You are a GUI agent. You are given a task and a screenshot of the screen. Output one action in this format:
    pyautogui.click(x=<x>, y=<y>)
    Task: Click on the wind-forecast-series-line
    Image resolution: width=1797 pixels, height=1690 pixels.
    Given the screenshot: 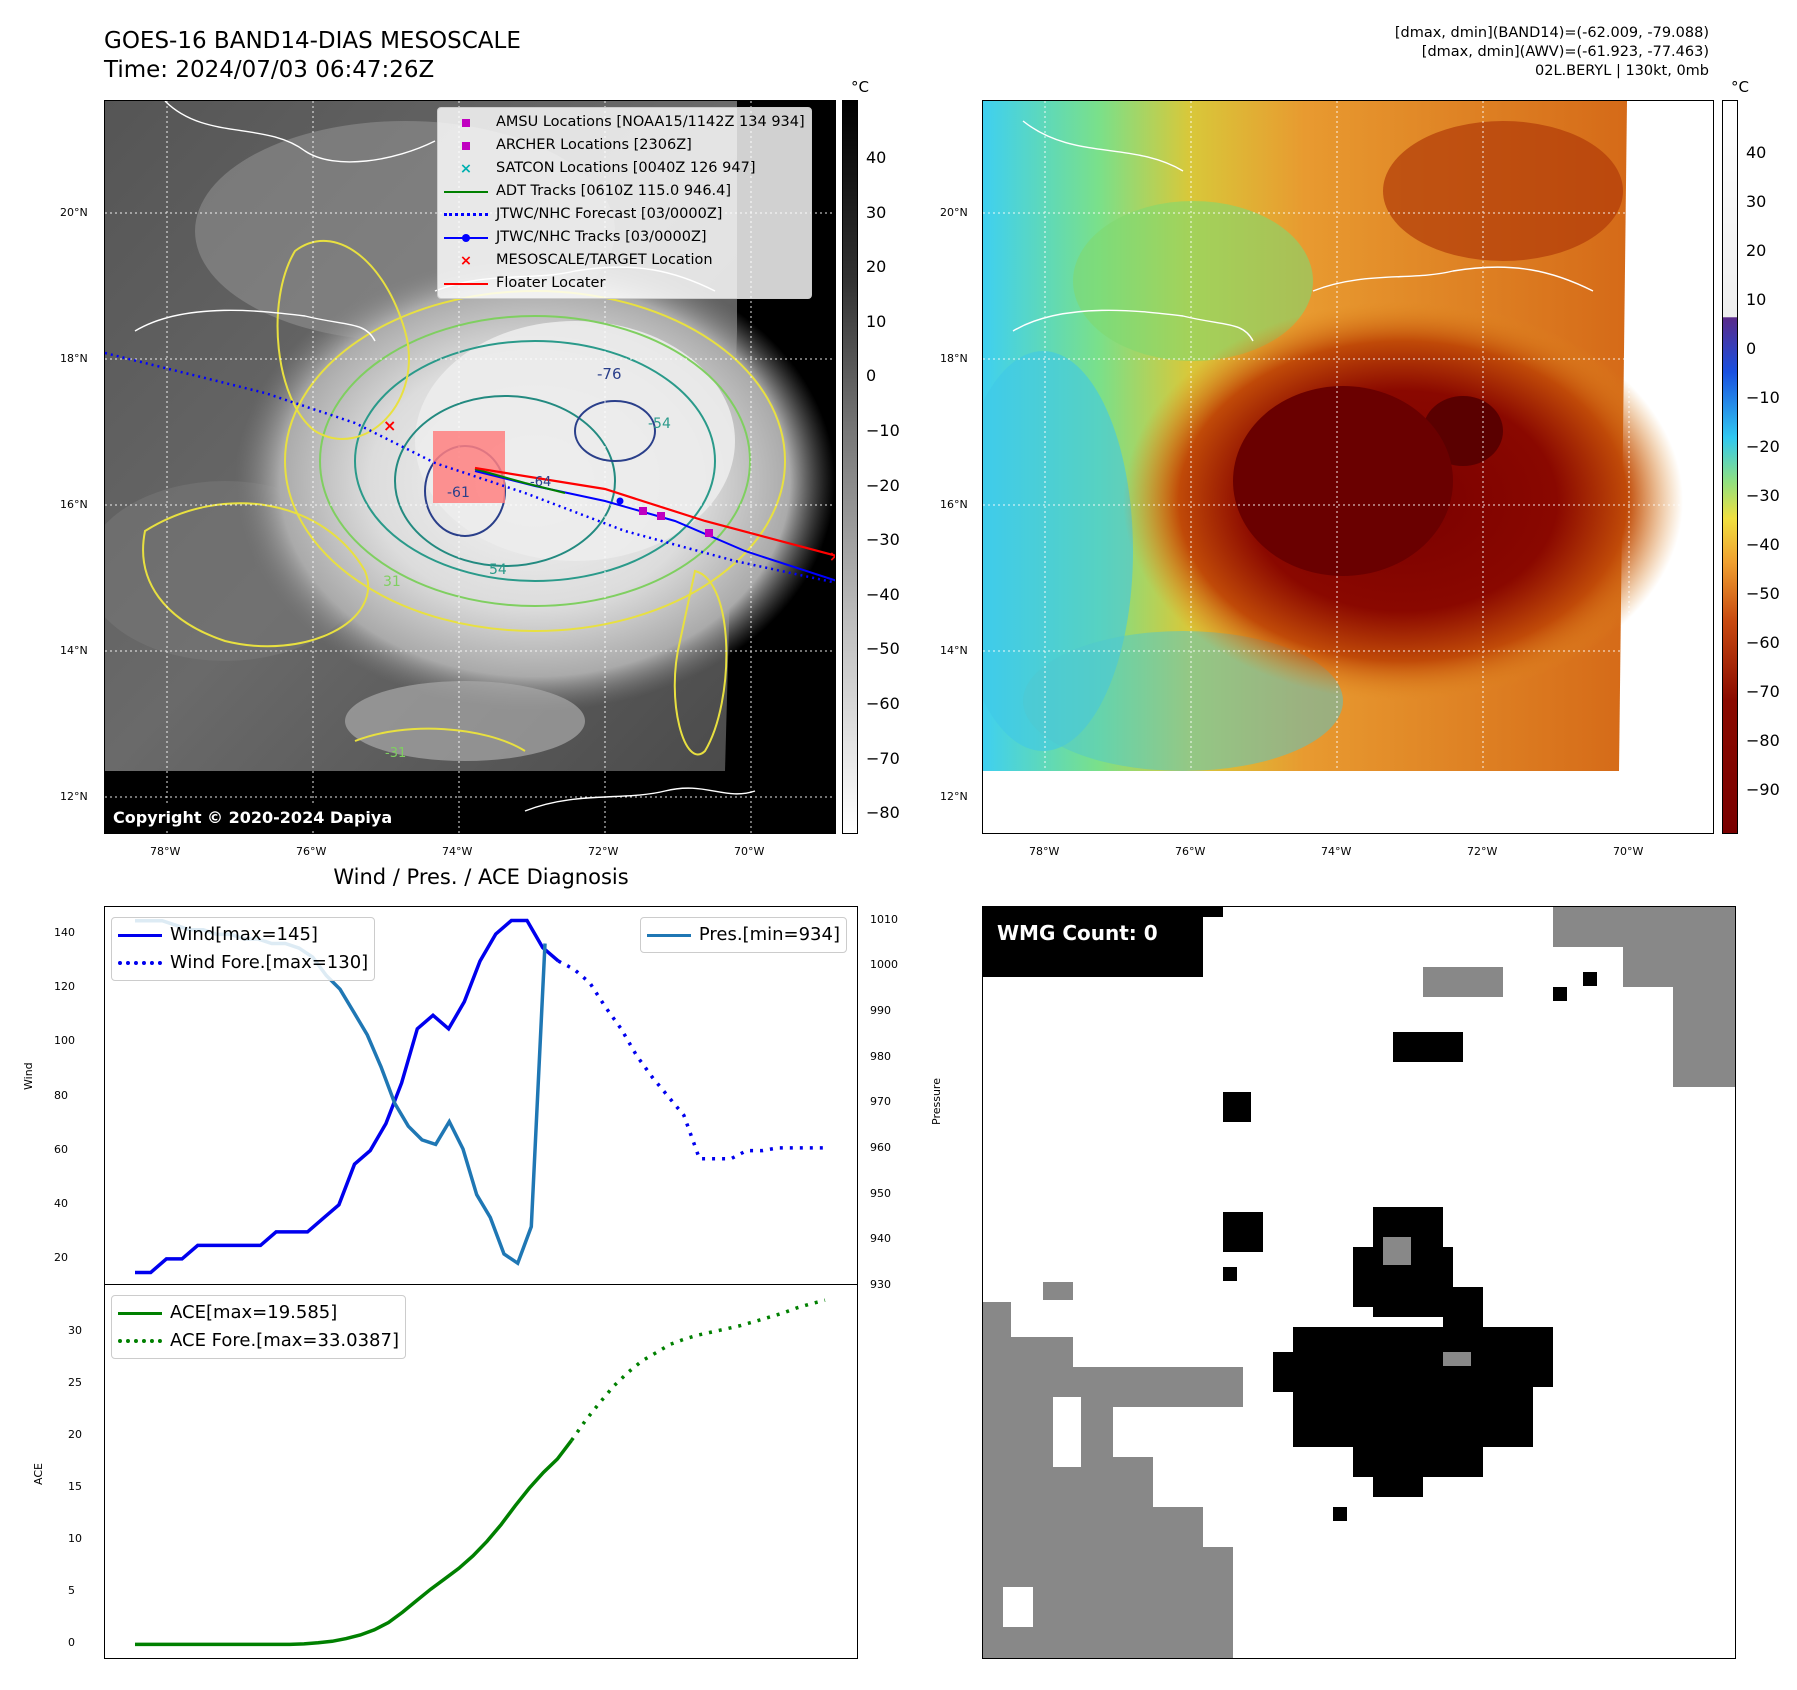 What is the action you would take?
    pyautogui.click(x=691, y=1060)
    